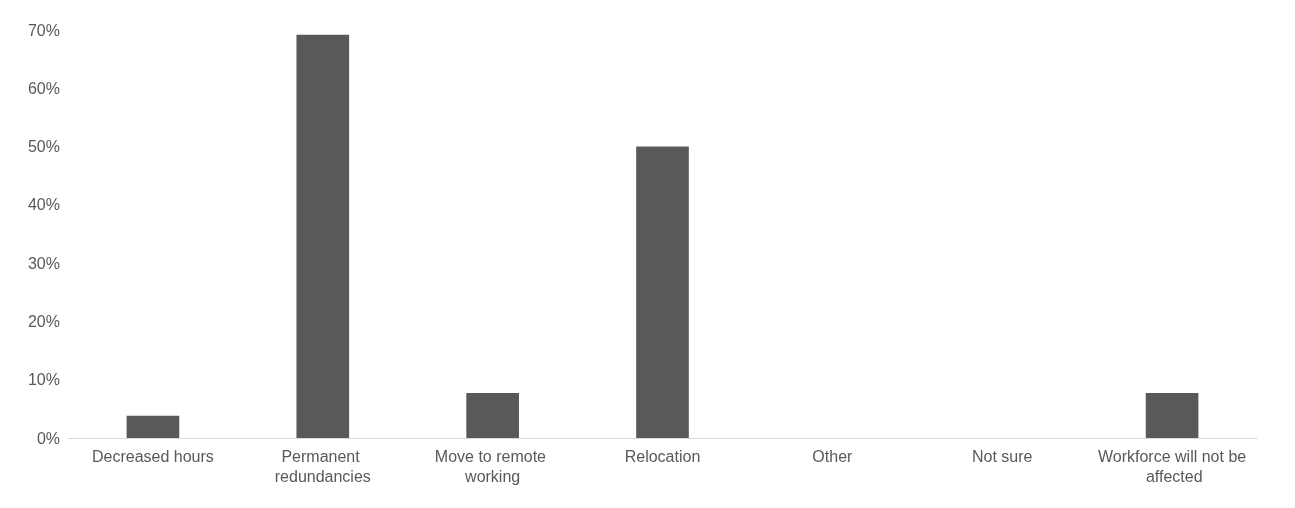 This screenshot has height=508, width=1295. Describe the element at coordinates (48, 438) in the screenshot. I see `y-tick-label: 0%` at that location.